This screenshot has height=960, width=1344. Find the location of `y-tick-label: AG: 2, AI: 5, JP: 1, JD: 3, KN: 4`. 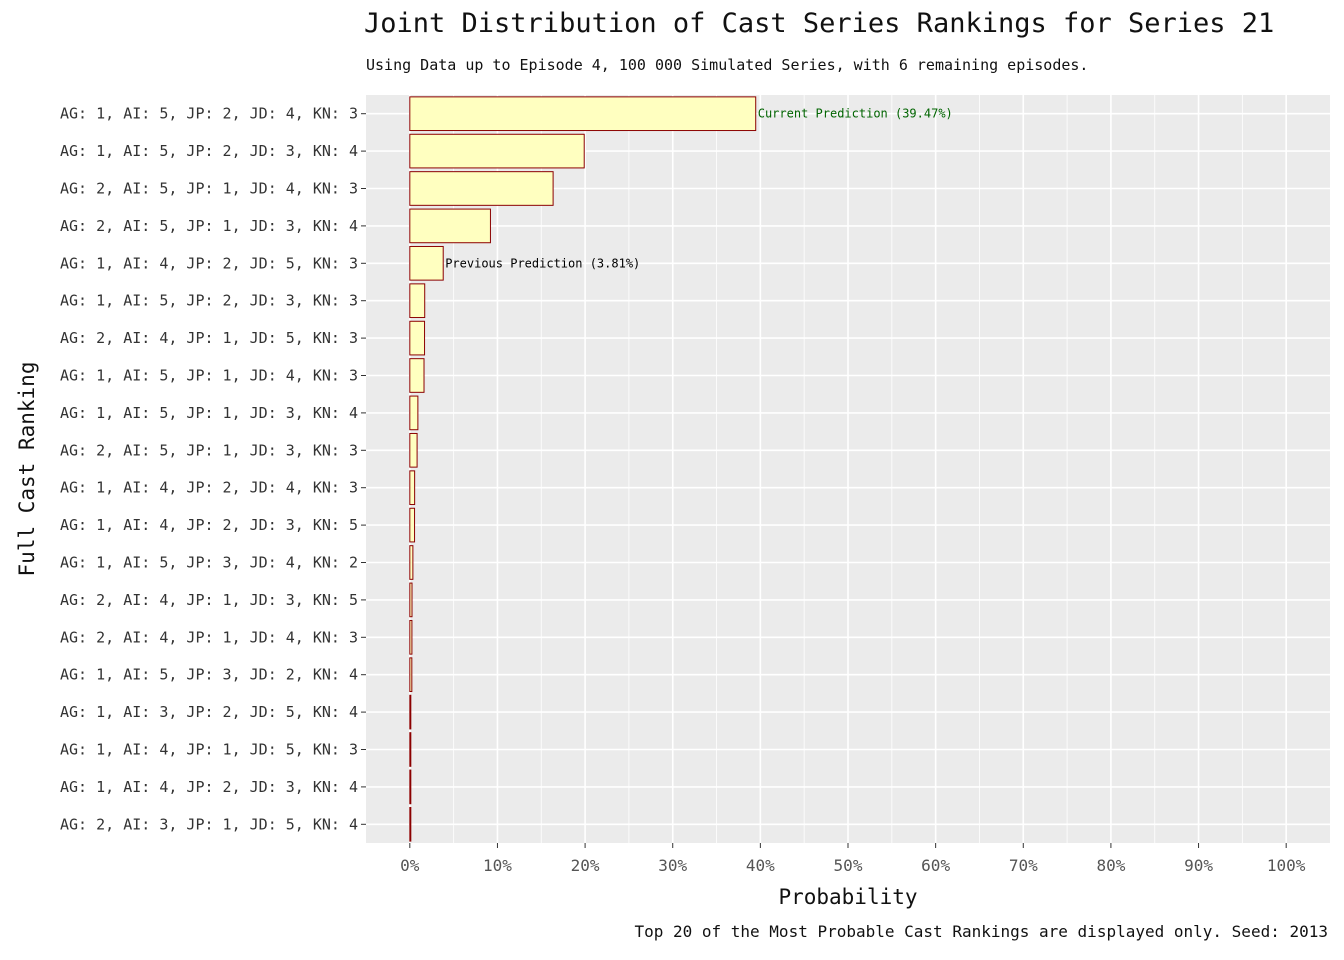

y-tick-label: AG: 2, AI: 5, JP: 1, JD: 3, KN: 4 is located at coordinates (209, 226).